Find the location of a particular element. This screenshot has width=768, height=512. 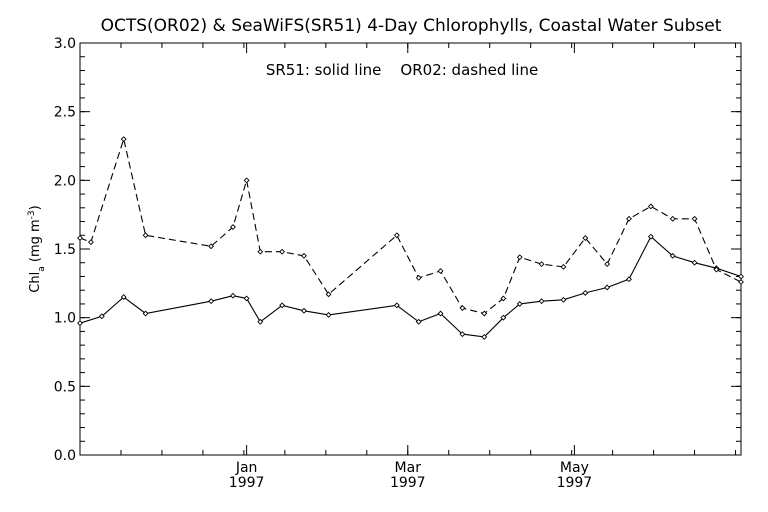

y-tick-label: 1.0 is located at coordinates (65, 319).